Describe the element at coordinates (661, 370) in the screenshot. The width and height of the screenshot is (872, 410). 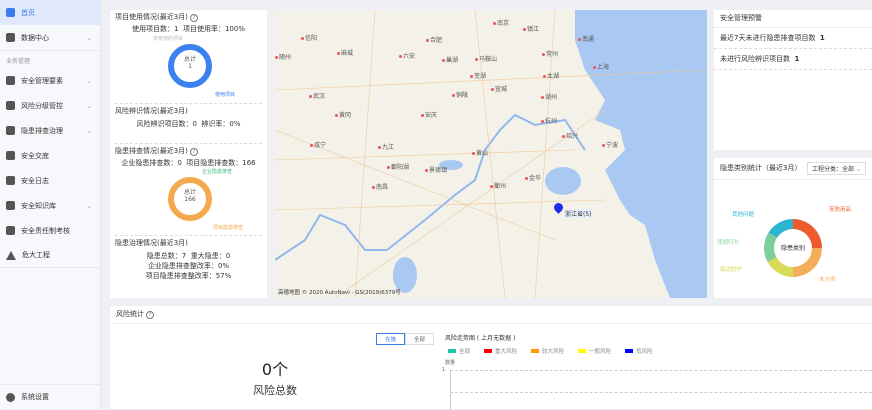
I see `gridline` at that location.